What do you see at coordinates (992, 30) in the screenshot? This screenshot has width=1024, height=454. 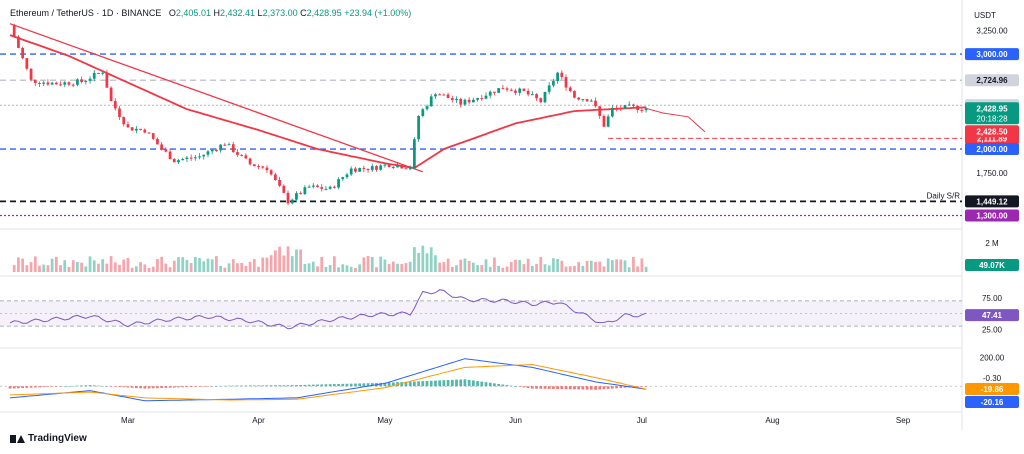 I see `price-tick-label-0: 3,250.00` at bounding box center [992, 30].